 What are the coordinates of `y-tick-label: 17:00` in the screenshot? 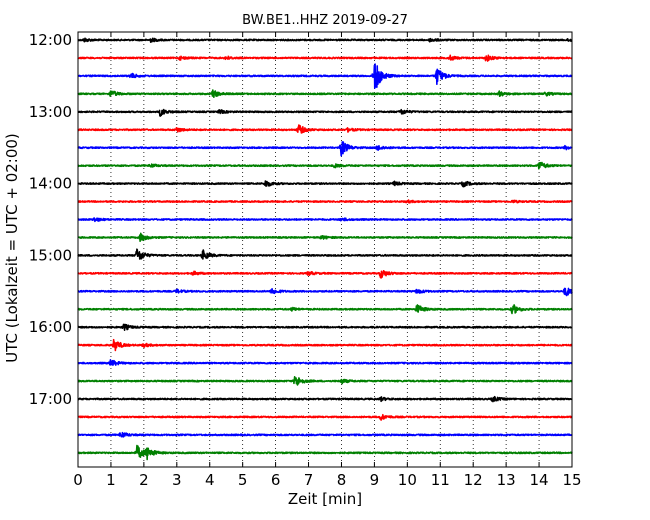 It's located at (50, 399).